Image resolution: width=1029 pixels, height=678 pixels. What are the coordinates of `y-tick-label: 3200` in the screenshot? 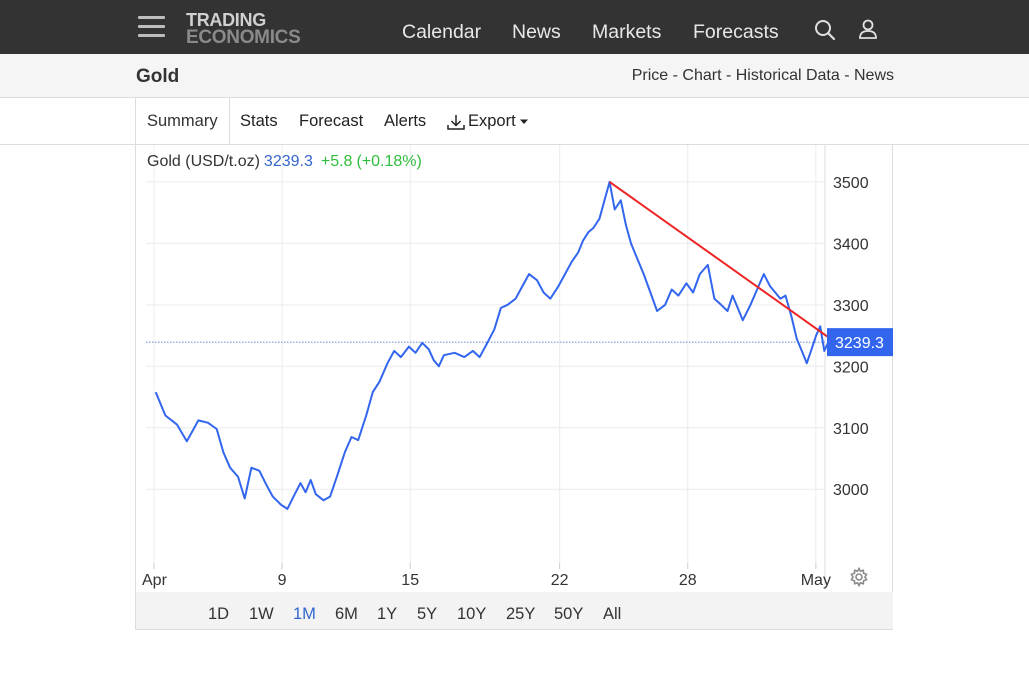 It's located at (851, 367).